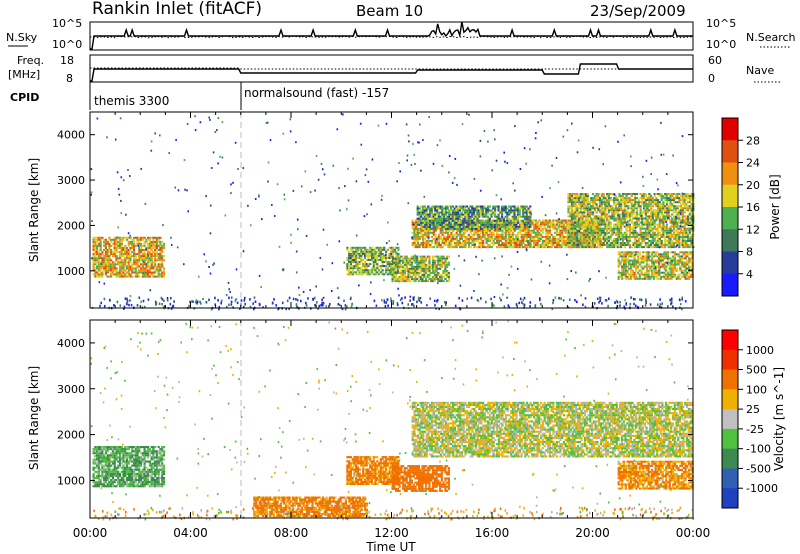 This screenshot has width=800, height=554. I want to click on beam-title: Beam 10, so click(389, 11).